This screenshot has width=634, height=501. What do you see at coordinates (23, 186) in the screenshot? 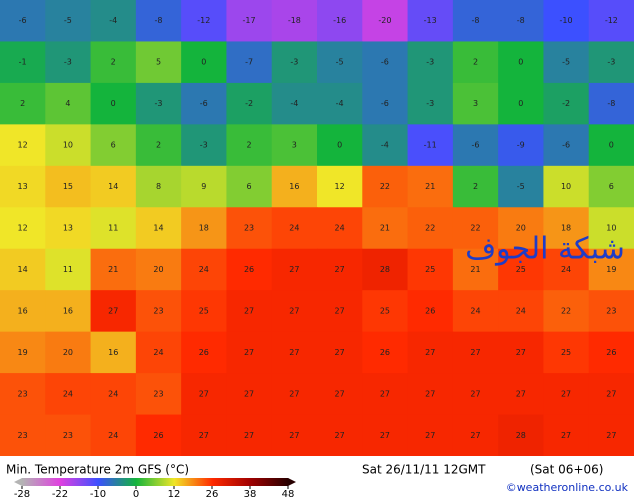
I see `temperature-value: 13` at bounding box center [23, 186].